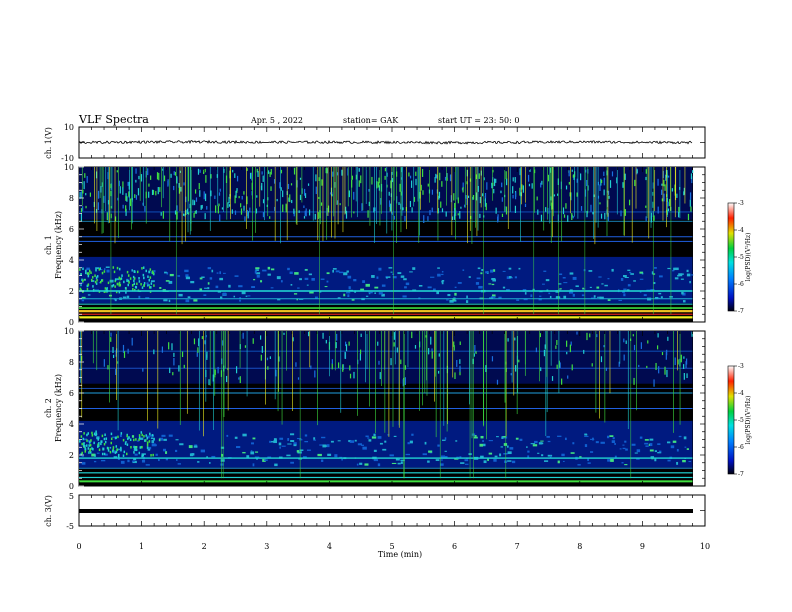  I want to click on freq-tick-label: 4, so click(71, 260).